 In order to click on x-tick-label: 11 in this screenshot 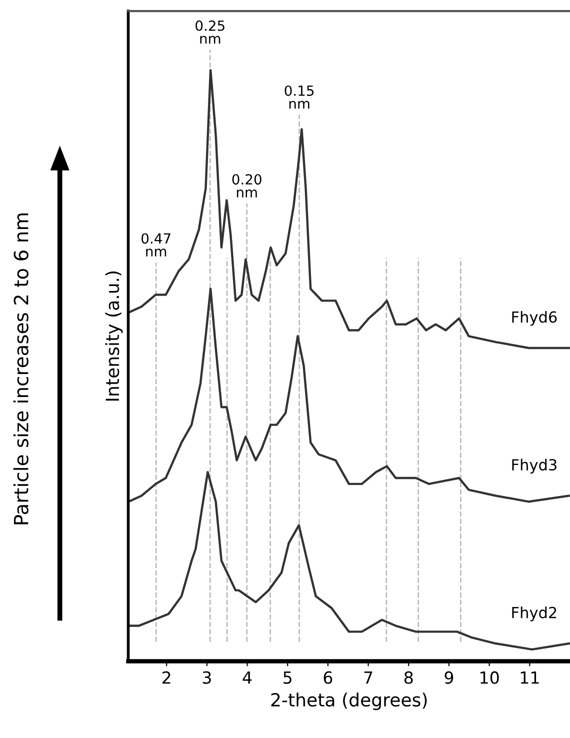, I will do `click(529, 677)`.